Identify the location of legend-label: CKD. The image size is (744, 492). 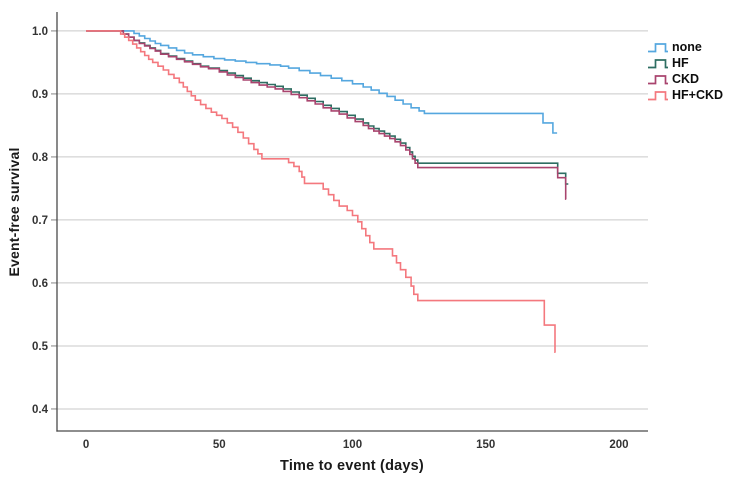
(686, 79).